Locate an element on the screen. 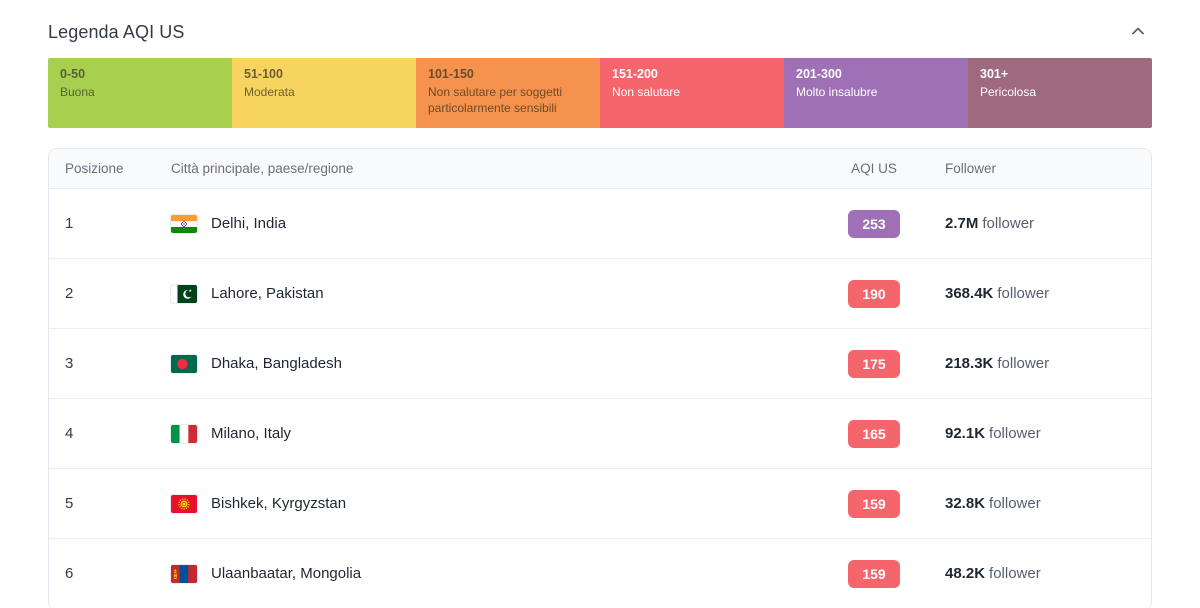 This screenshot has height=608, width=1200. legend-segment-very-unhealthy: 201-300 Molto insalubre is located at coordinates (876, 93).